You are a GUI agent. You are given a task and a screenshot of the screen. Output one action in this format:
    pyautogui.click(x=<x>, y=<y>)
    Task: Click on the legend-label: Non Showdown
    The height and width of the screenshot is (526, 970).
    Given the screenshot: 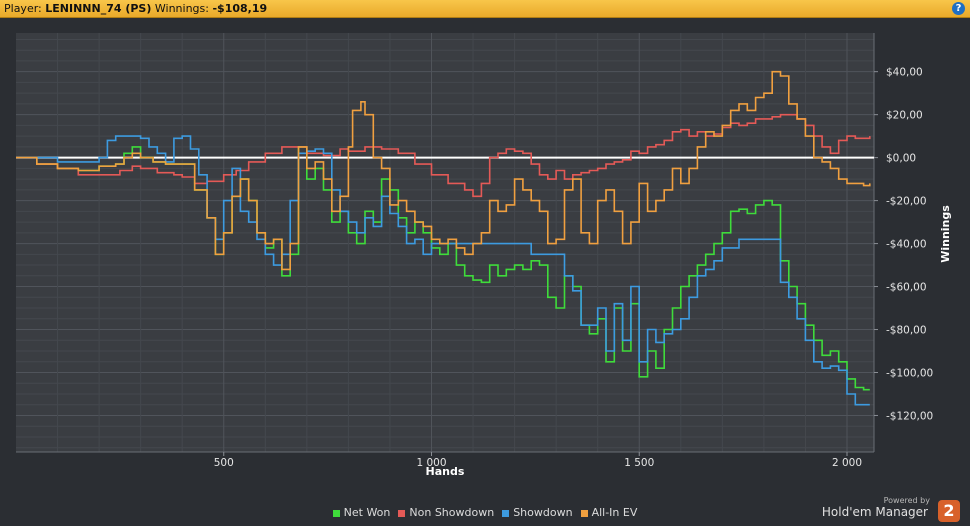 What is the action you would take?
    pyautogui.click(x=452, y=512)
    